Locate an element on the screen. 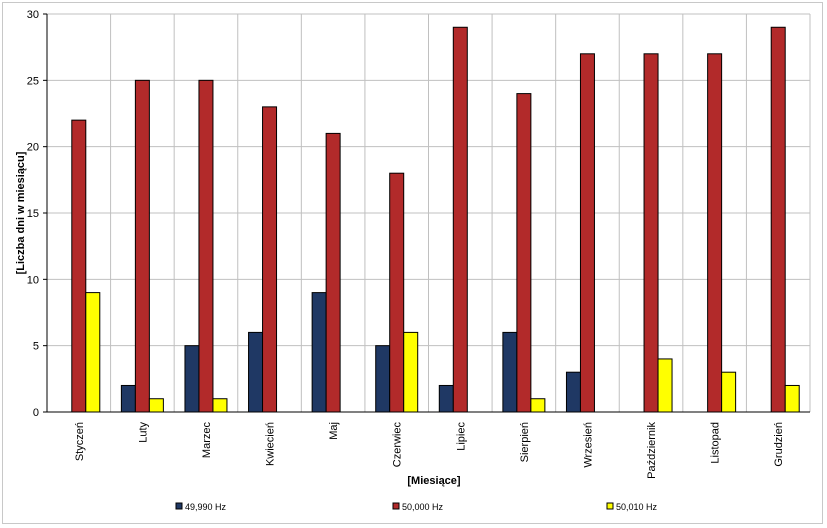 Image resolution: width=827 pixels, height=528 pixels. legend-label: 50,000 Hz is located at coordinates (423, 507).